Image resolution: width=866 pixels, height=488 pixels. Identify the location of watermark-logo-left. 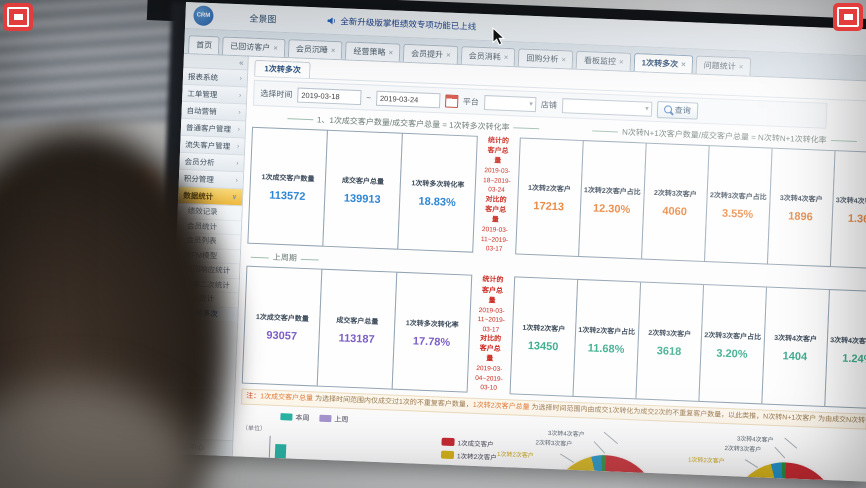
(18, 17).